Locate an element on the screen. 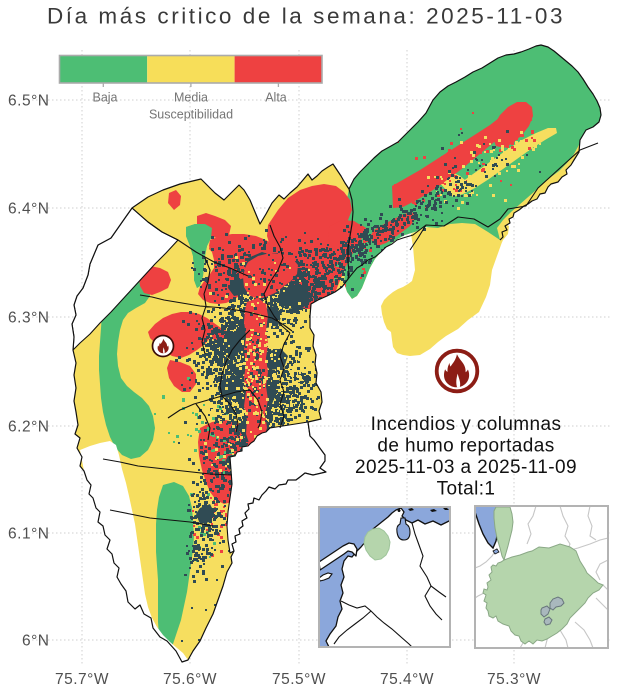 The image size is (618, 696). svg-text: 6.2°N is located at coordinates (28, 427).